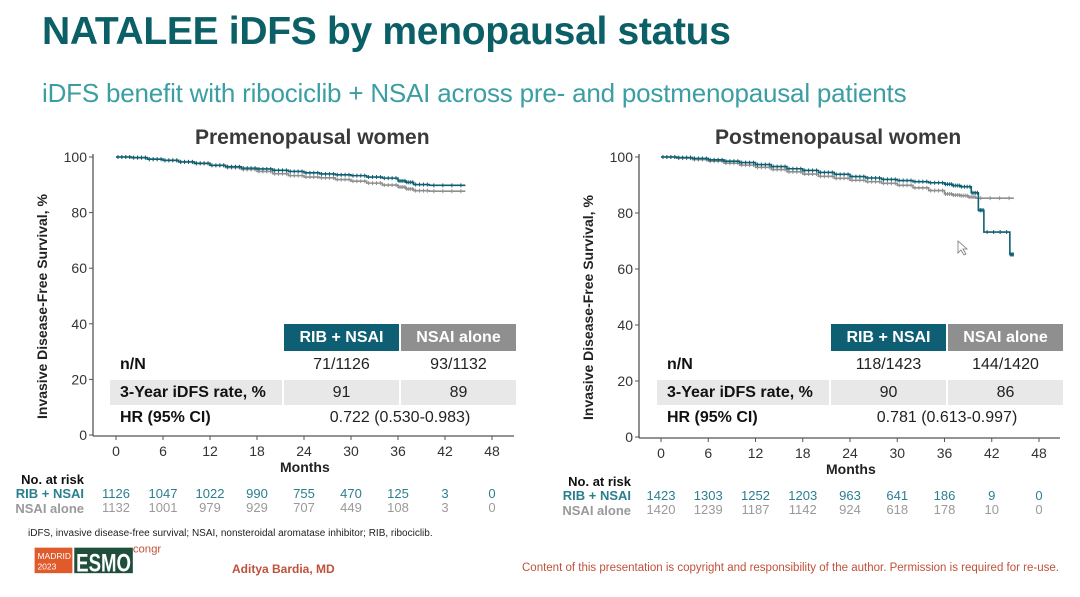 This screenshot has width=1080, height=597. Describe the element at coordinates (661, 495) in the screenshot. I see `at-risk-value: 1423` at that location.